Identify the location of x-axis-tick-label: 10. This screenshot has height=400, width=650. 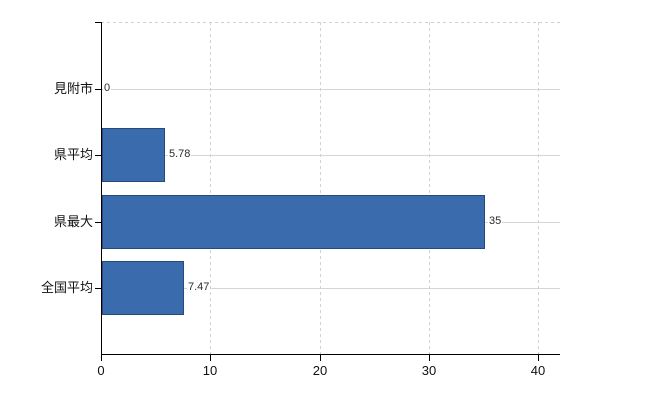
(210, 370).